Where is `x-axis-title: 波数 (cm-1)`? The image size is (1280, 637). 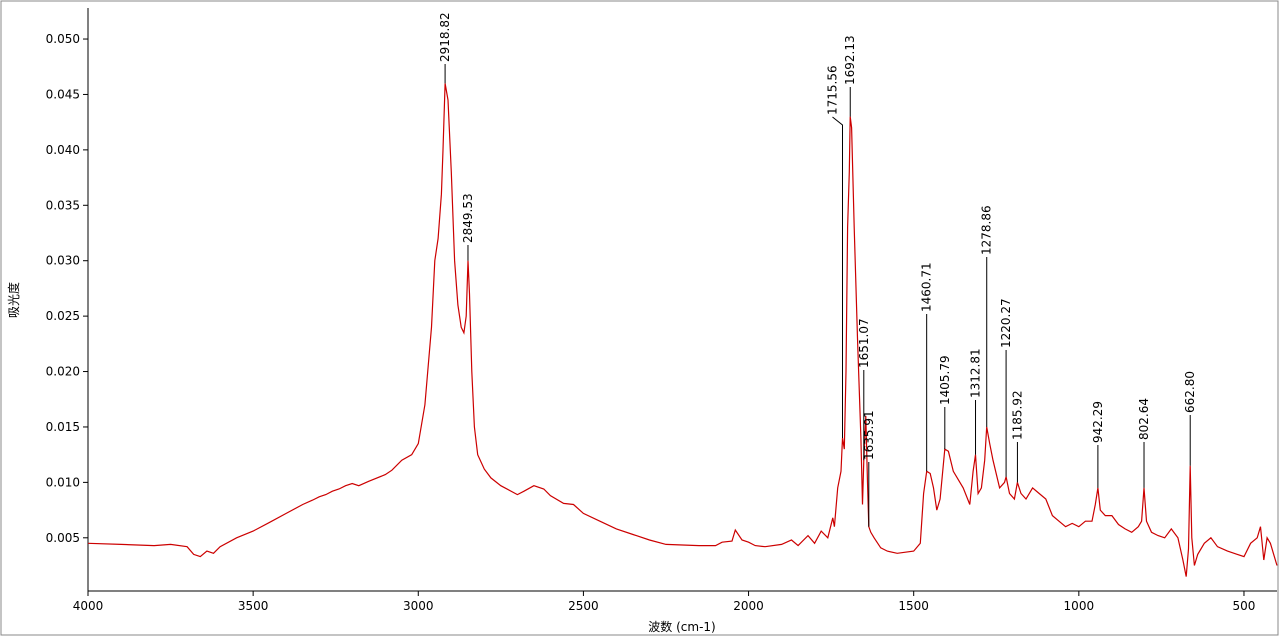 x-axis-title: 波数 (cm-1) is located at coordinates (681, 626).